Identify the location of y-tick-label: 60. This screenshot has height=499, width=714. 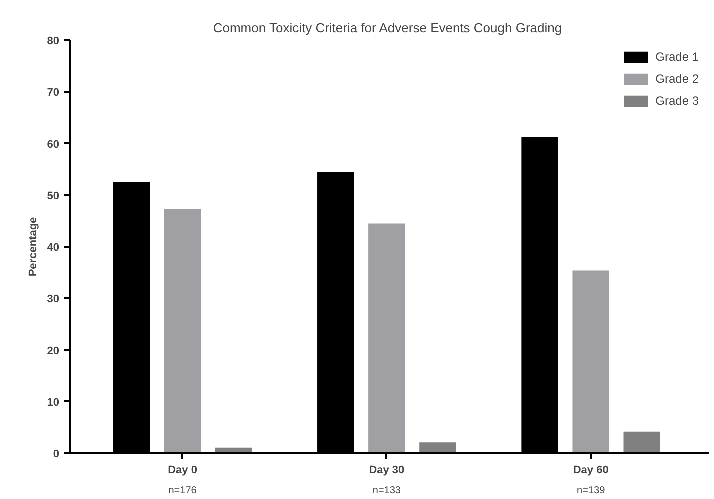
(53, 144).